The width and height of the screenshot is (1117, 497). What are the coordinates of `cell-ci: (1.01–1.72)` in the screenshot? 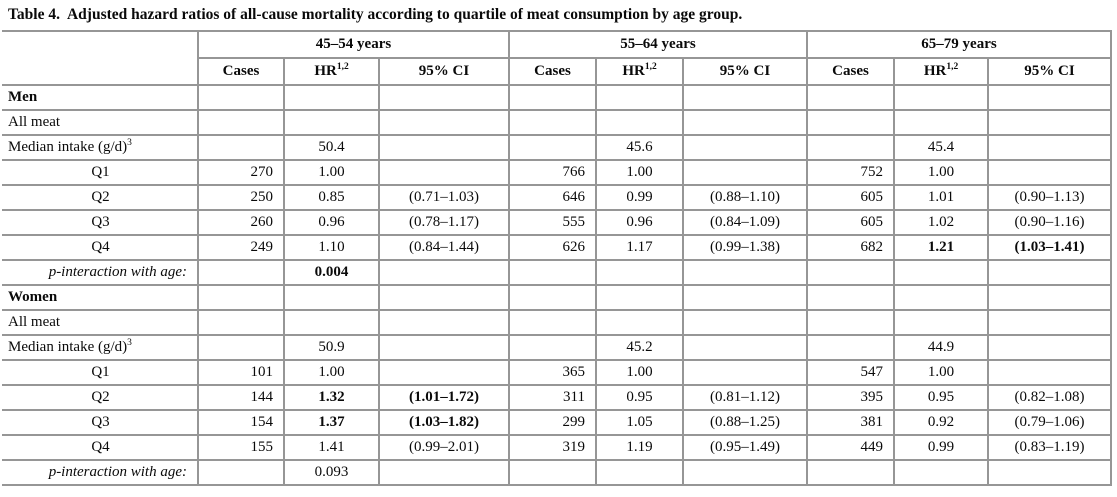 It's located at (444, 397).